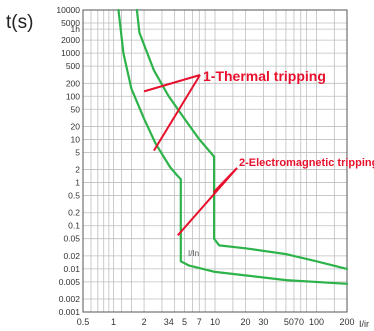  What do you see at coordinates (19, 22) in the screenshot?
I see `y-axis-label: t(s)` at bounding box center [19, 22].